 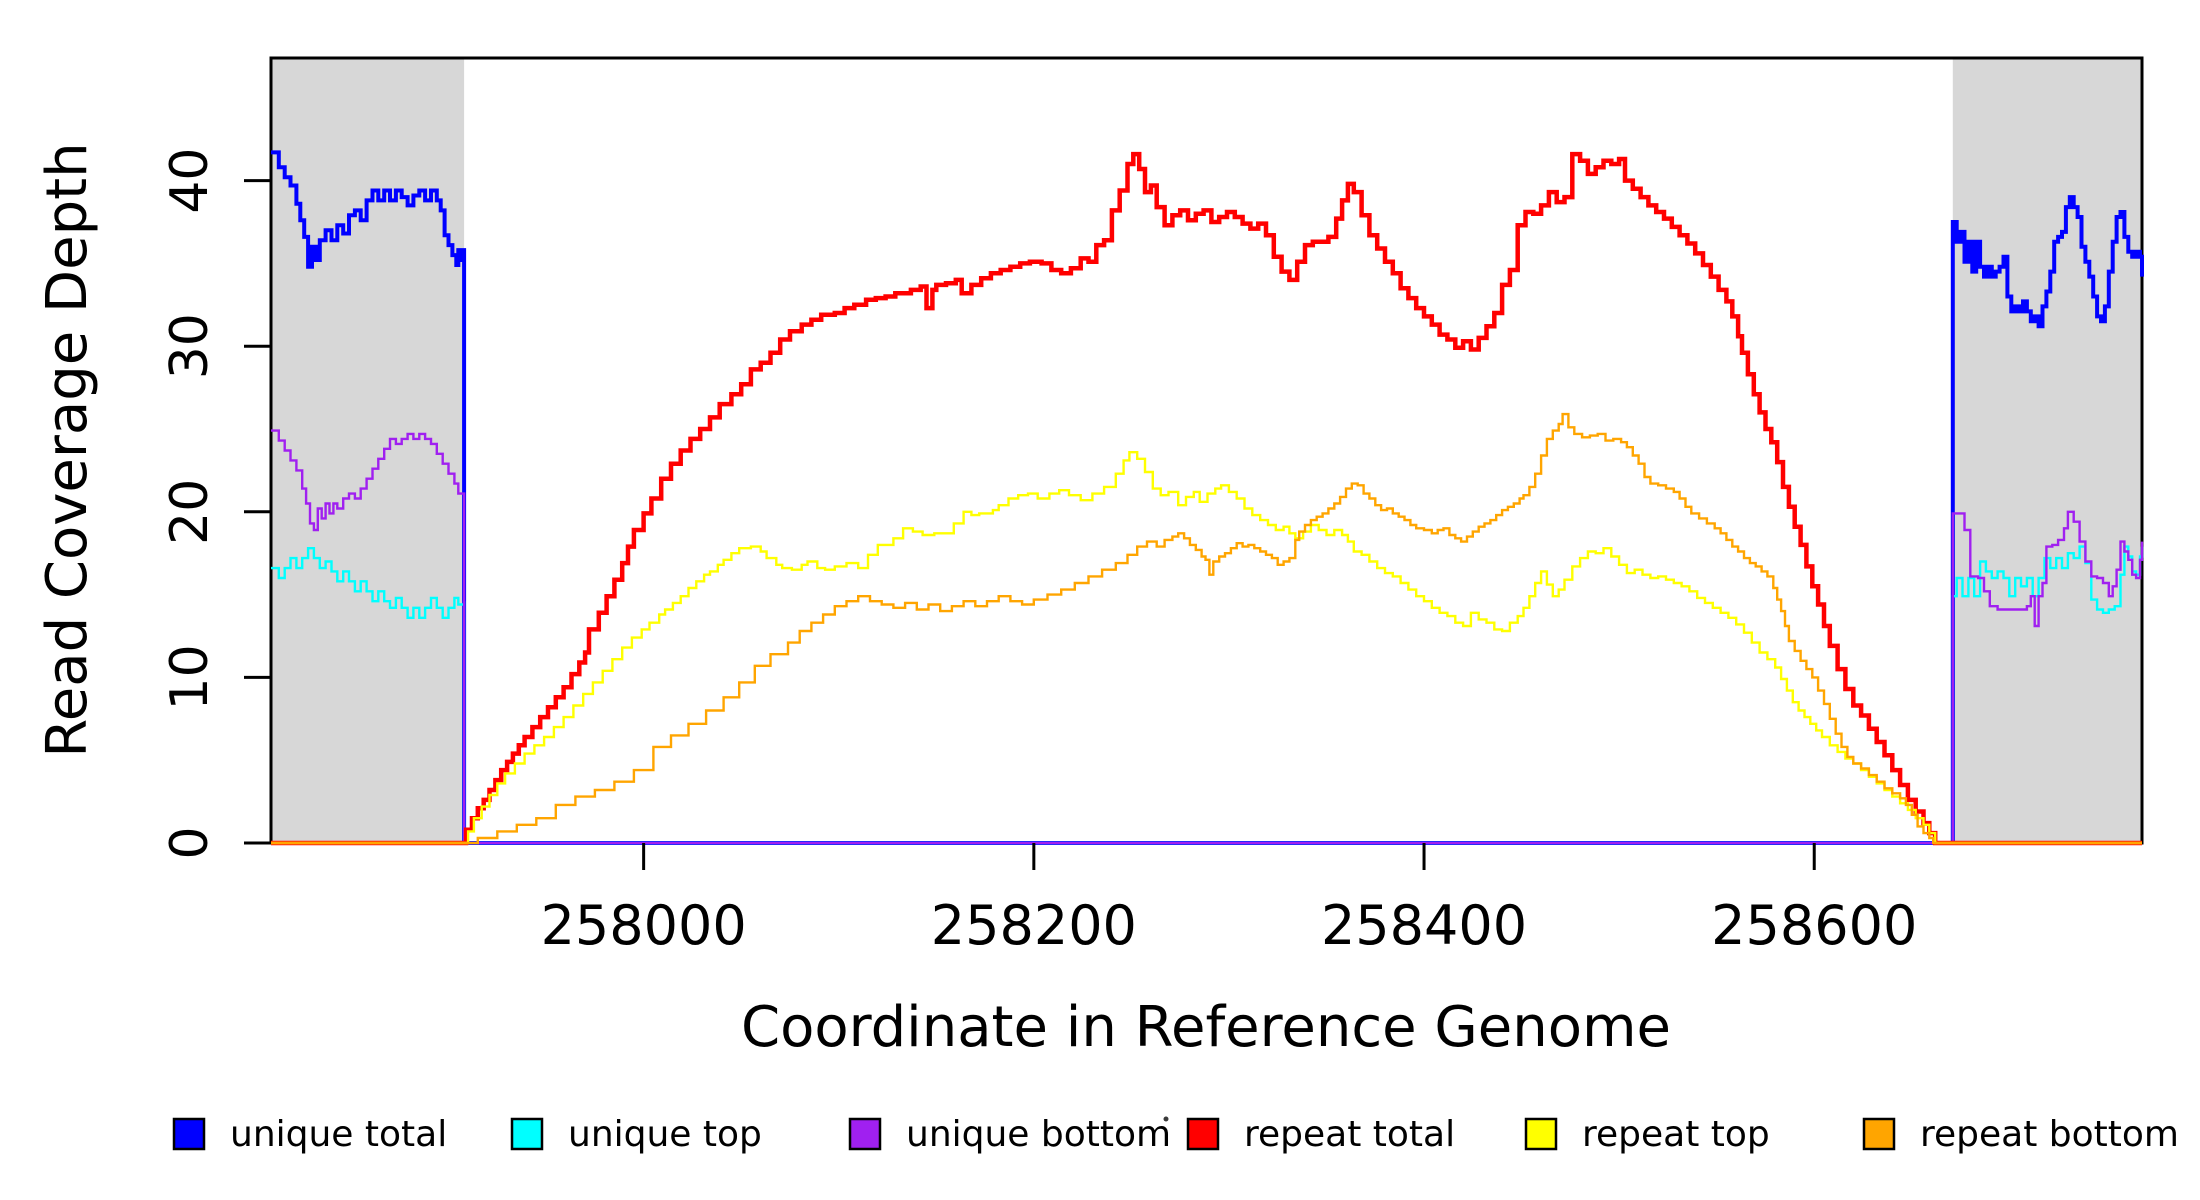 I want to click on x-tick-label: 258200, so click(x=1034, y=925).